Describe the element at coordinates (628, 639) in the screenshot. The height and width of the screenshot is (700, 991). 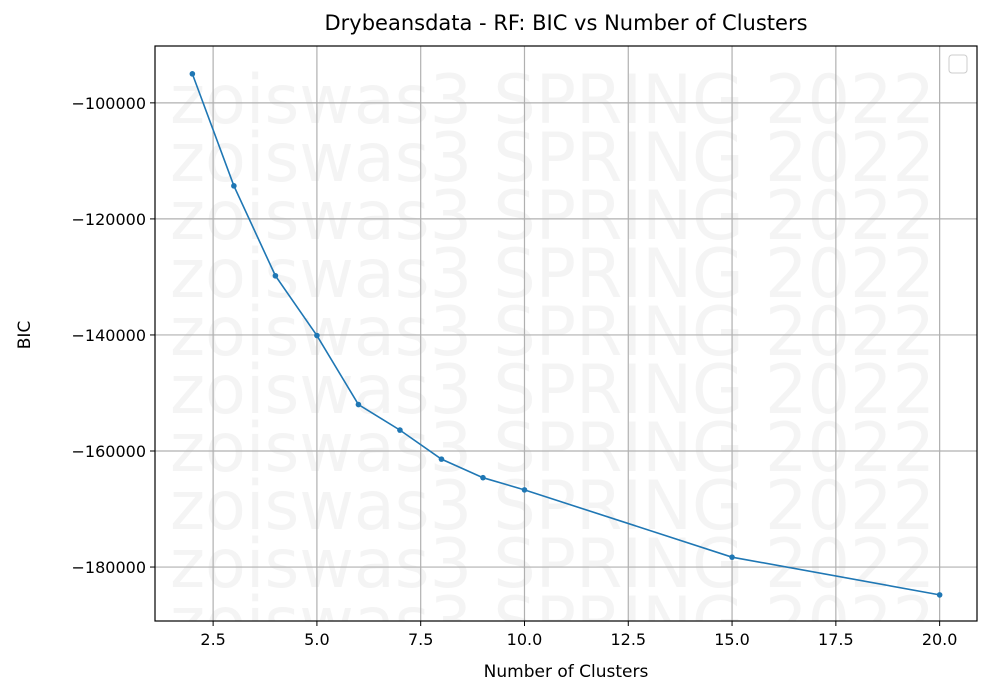
I see `x-tick-label: 12.5` at that location.